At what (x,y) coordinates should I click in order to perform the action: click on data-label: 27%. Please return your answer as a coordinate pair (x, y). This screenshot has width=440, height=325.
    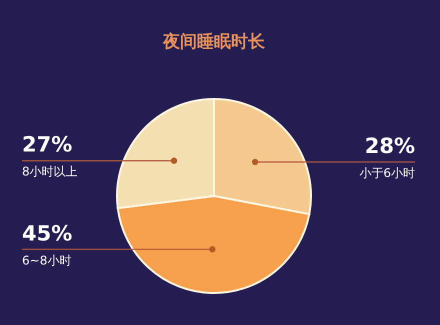
    Looking at the image, I should click on (47, 144).